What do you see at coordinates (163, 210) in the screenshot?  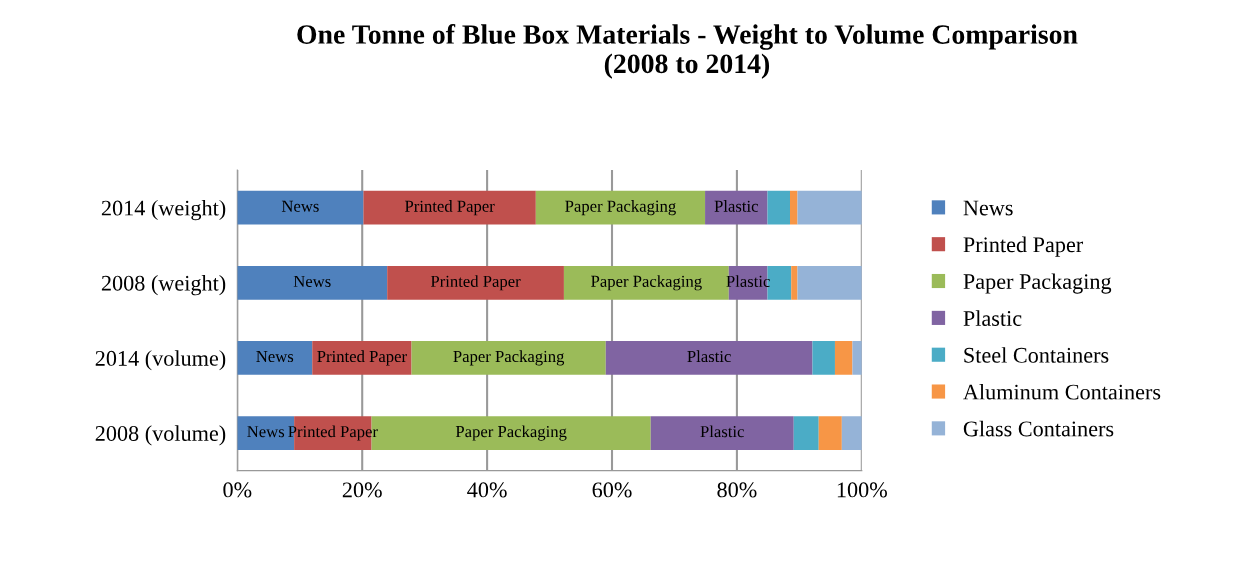 I see `y-tick-label: 2014 (weight)` at bounding box center [163, 210].